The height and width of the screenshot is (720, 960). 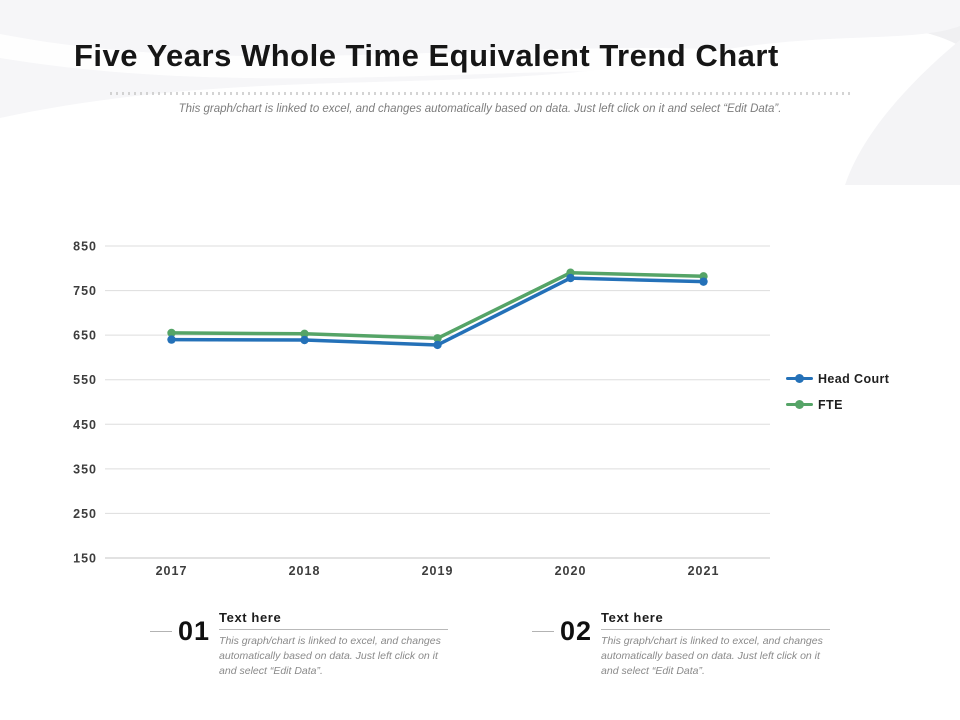 What do you see at coordinates (85, 247) in the screenshot?
I see `svg-text: 850` at bounding box center [85, 247].